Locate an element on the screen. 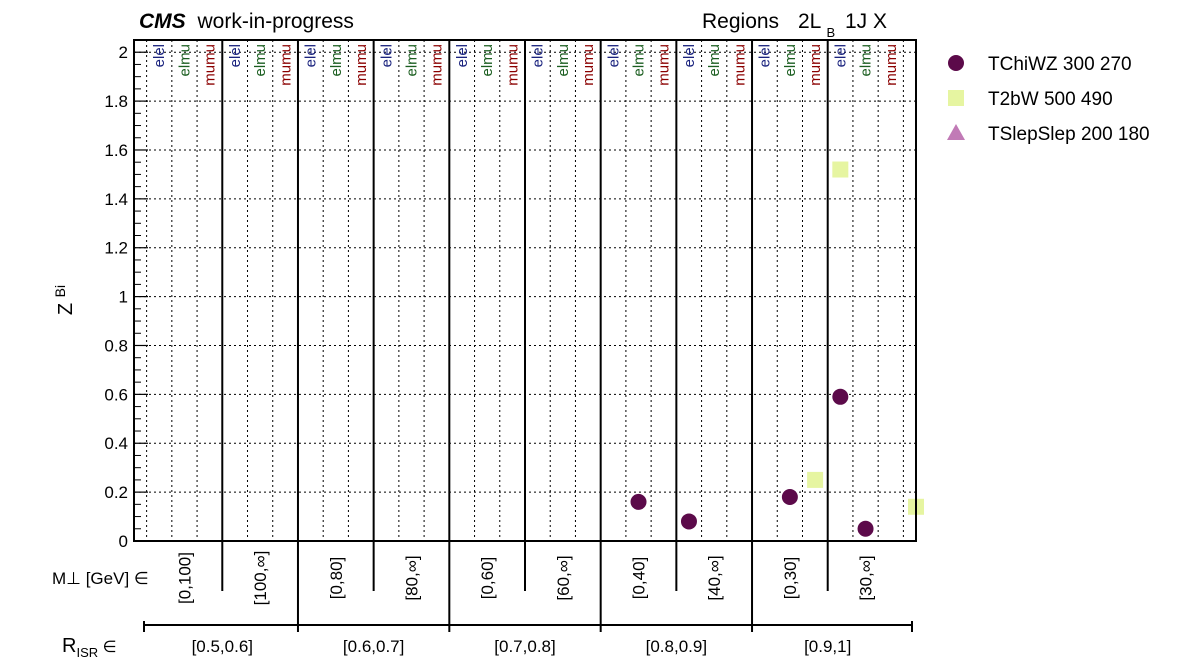 The width and height of the screenshot is (1183, 669). mperp-bin-label: [30,∞] is located at coordinates (866, 577).